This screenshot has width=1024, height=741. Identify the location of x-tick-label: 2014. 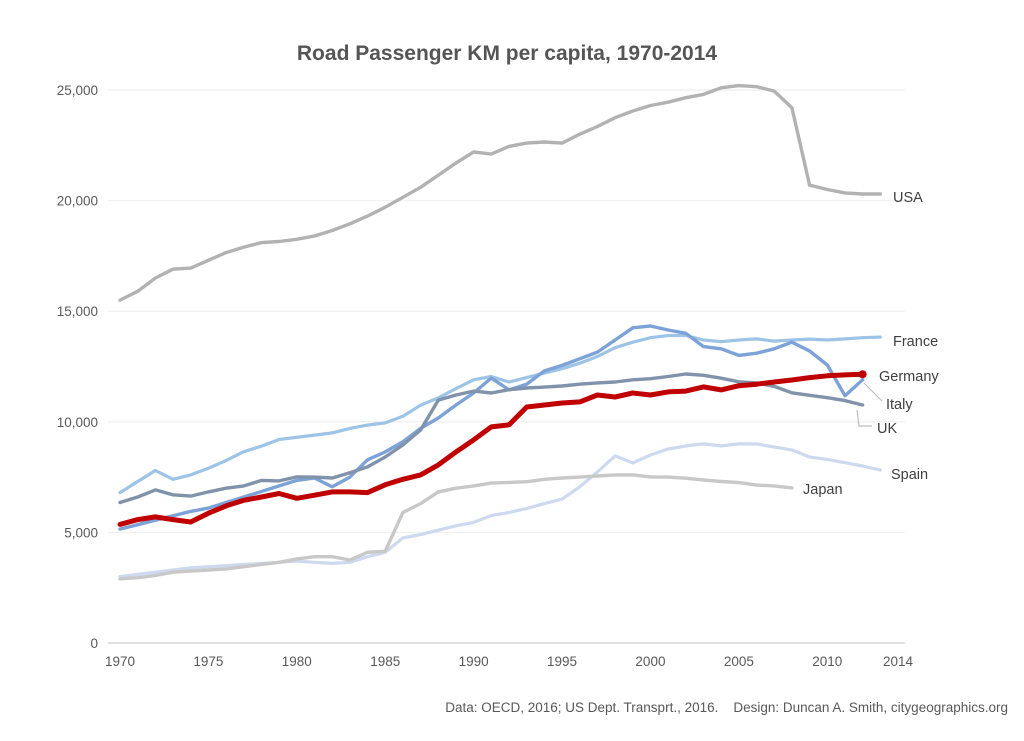
(898, 661).